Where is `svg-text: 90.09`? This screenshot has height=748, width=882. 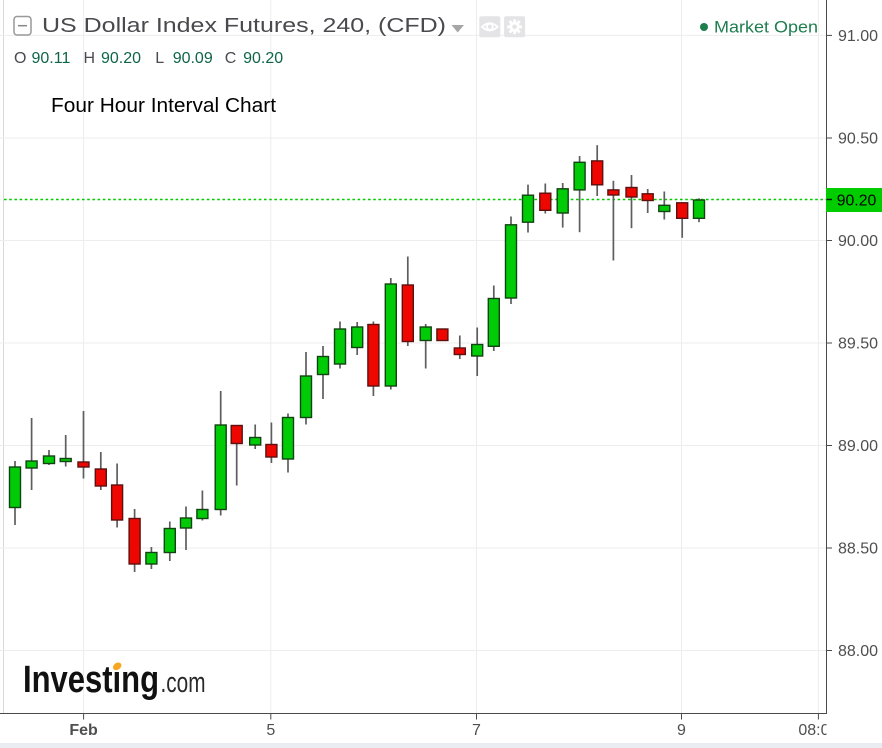
svg-text: 90.09 is located at coordinates (193, 58).